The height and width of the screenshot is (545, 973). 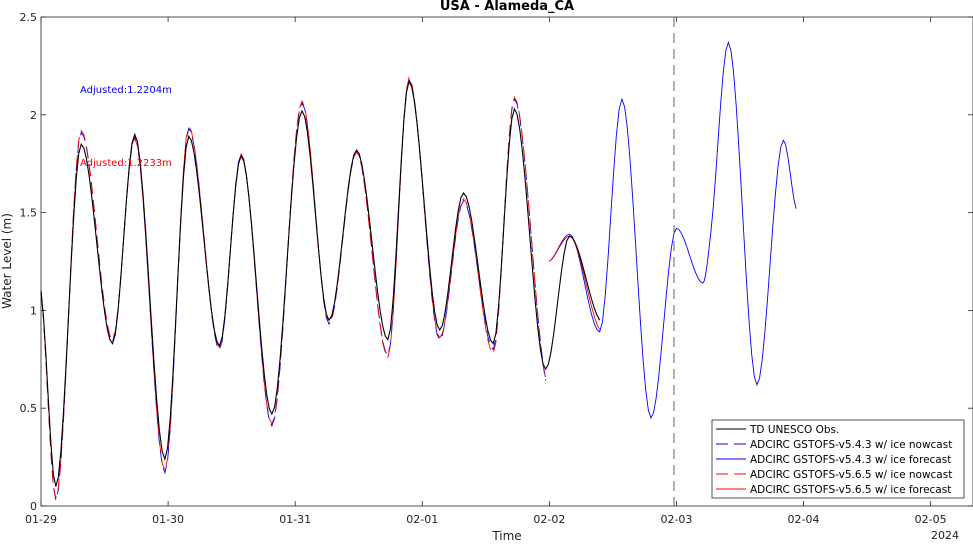 I want to click on legend-label: ADCIRC GSTOFS-v5.6.5 w/ ice forecast, so click(x=850, y=490).